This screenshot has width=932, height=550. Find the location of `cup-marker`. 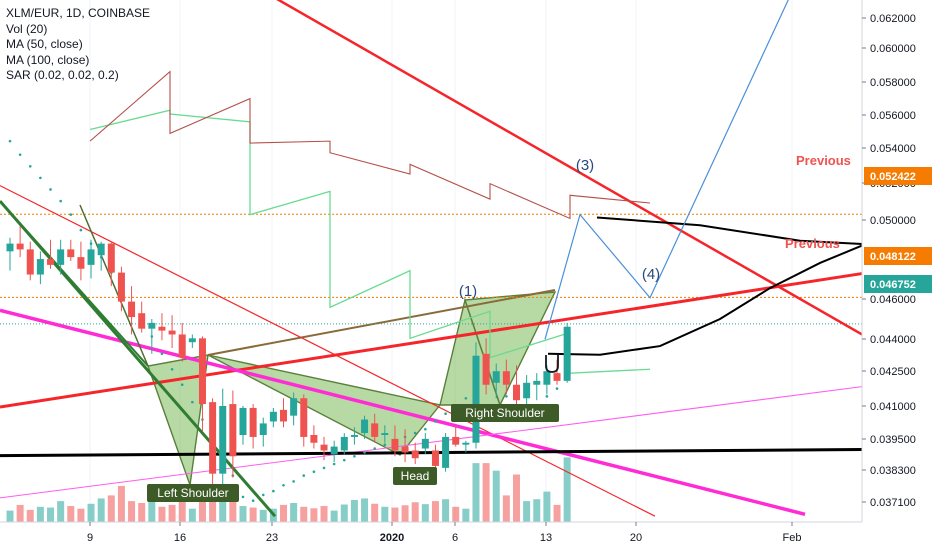

cup-marker is located at coordinates (552, 364).